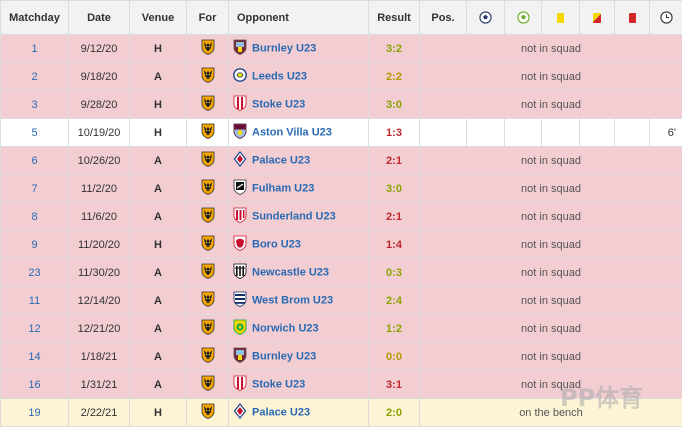  What do you see at coordinates (285, 328) in the screenshot?
I see `opponent-link: Norwich U23` at bounding box center [285, 328].